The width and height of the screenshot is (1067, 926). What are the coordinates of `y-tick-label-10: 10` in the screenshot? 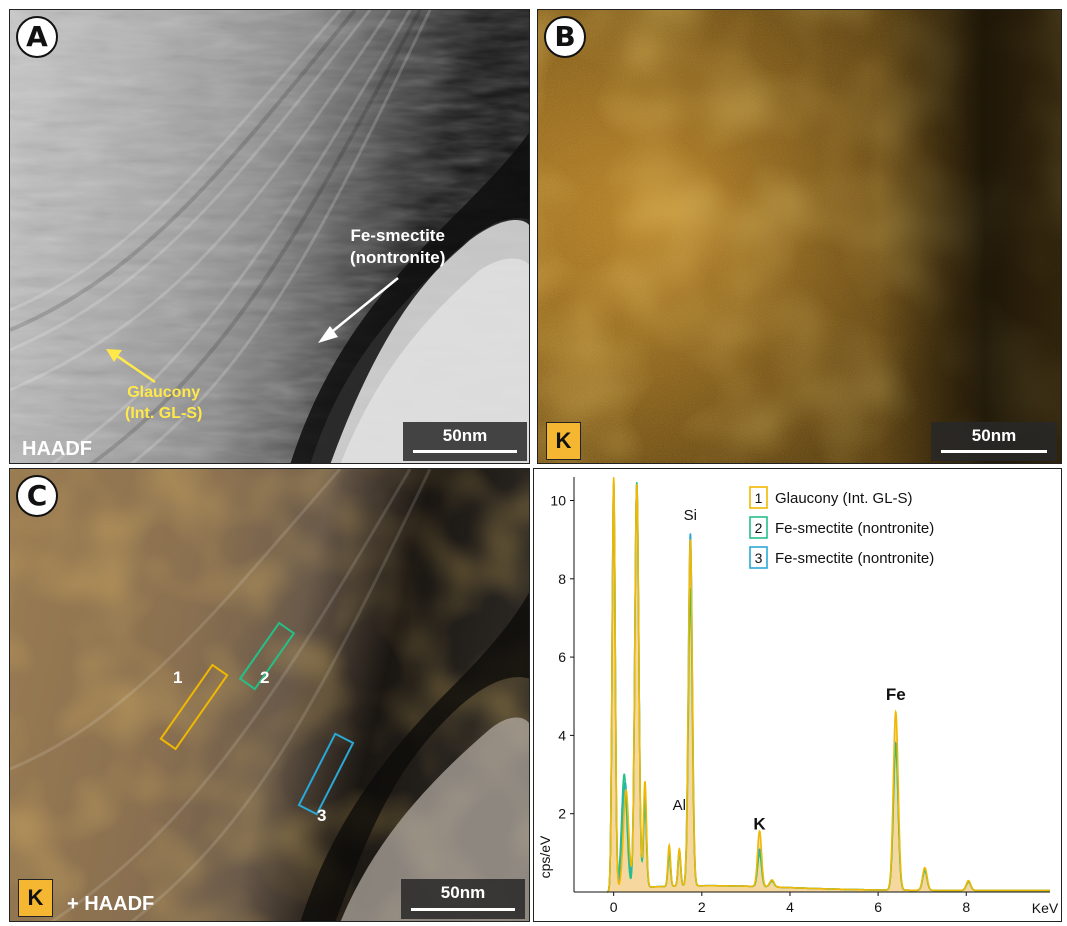 It's located at (558, 500).